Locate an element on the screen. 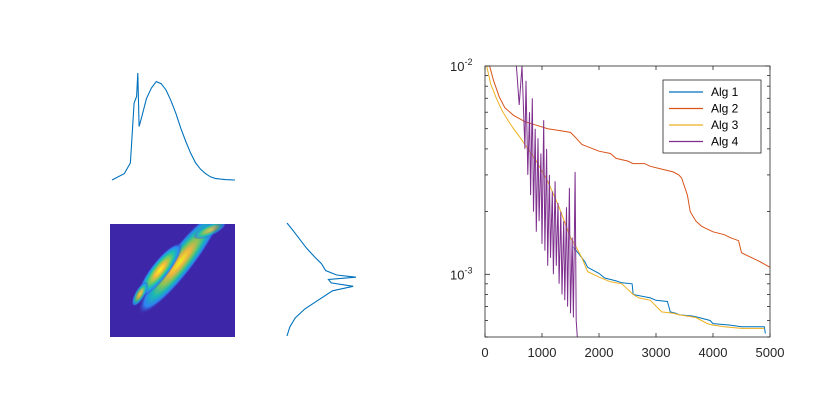 The height and width of the screenshot is (415, 830). top-marginal-density-panel is located at coordinates (173, 126).